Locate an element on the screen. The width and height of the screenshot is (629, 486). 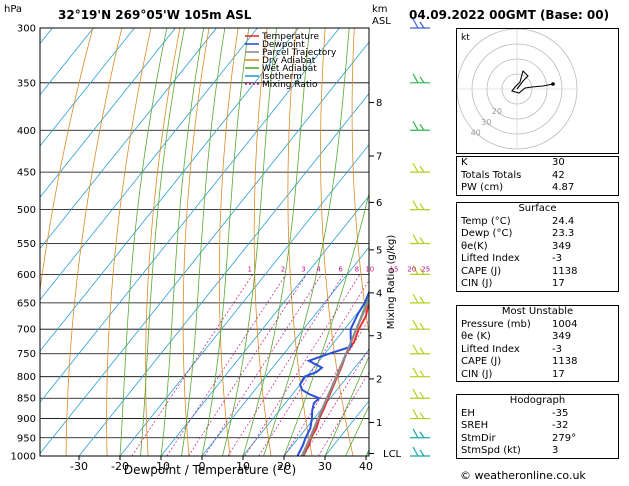
temperature-line is located at coordinates (335, 377).